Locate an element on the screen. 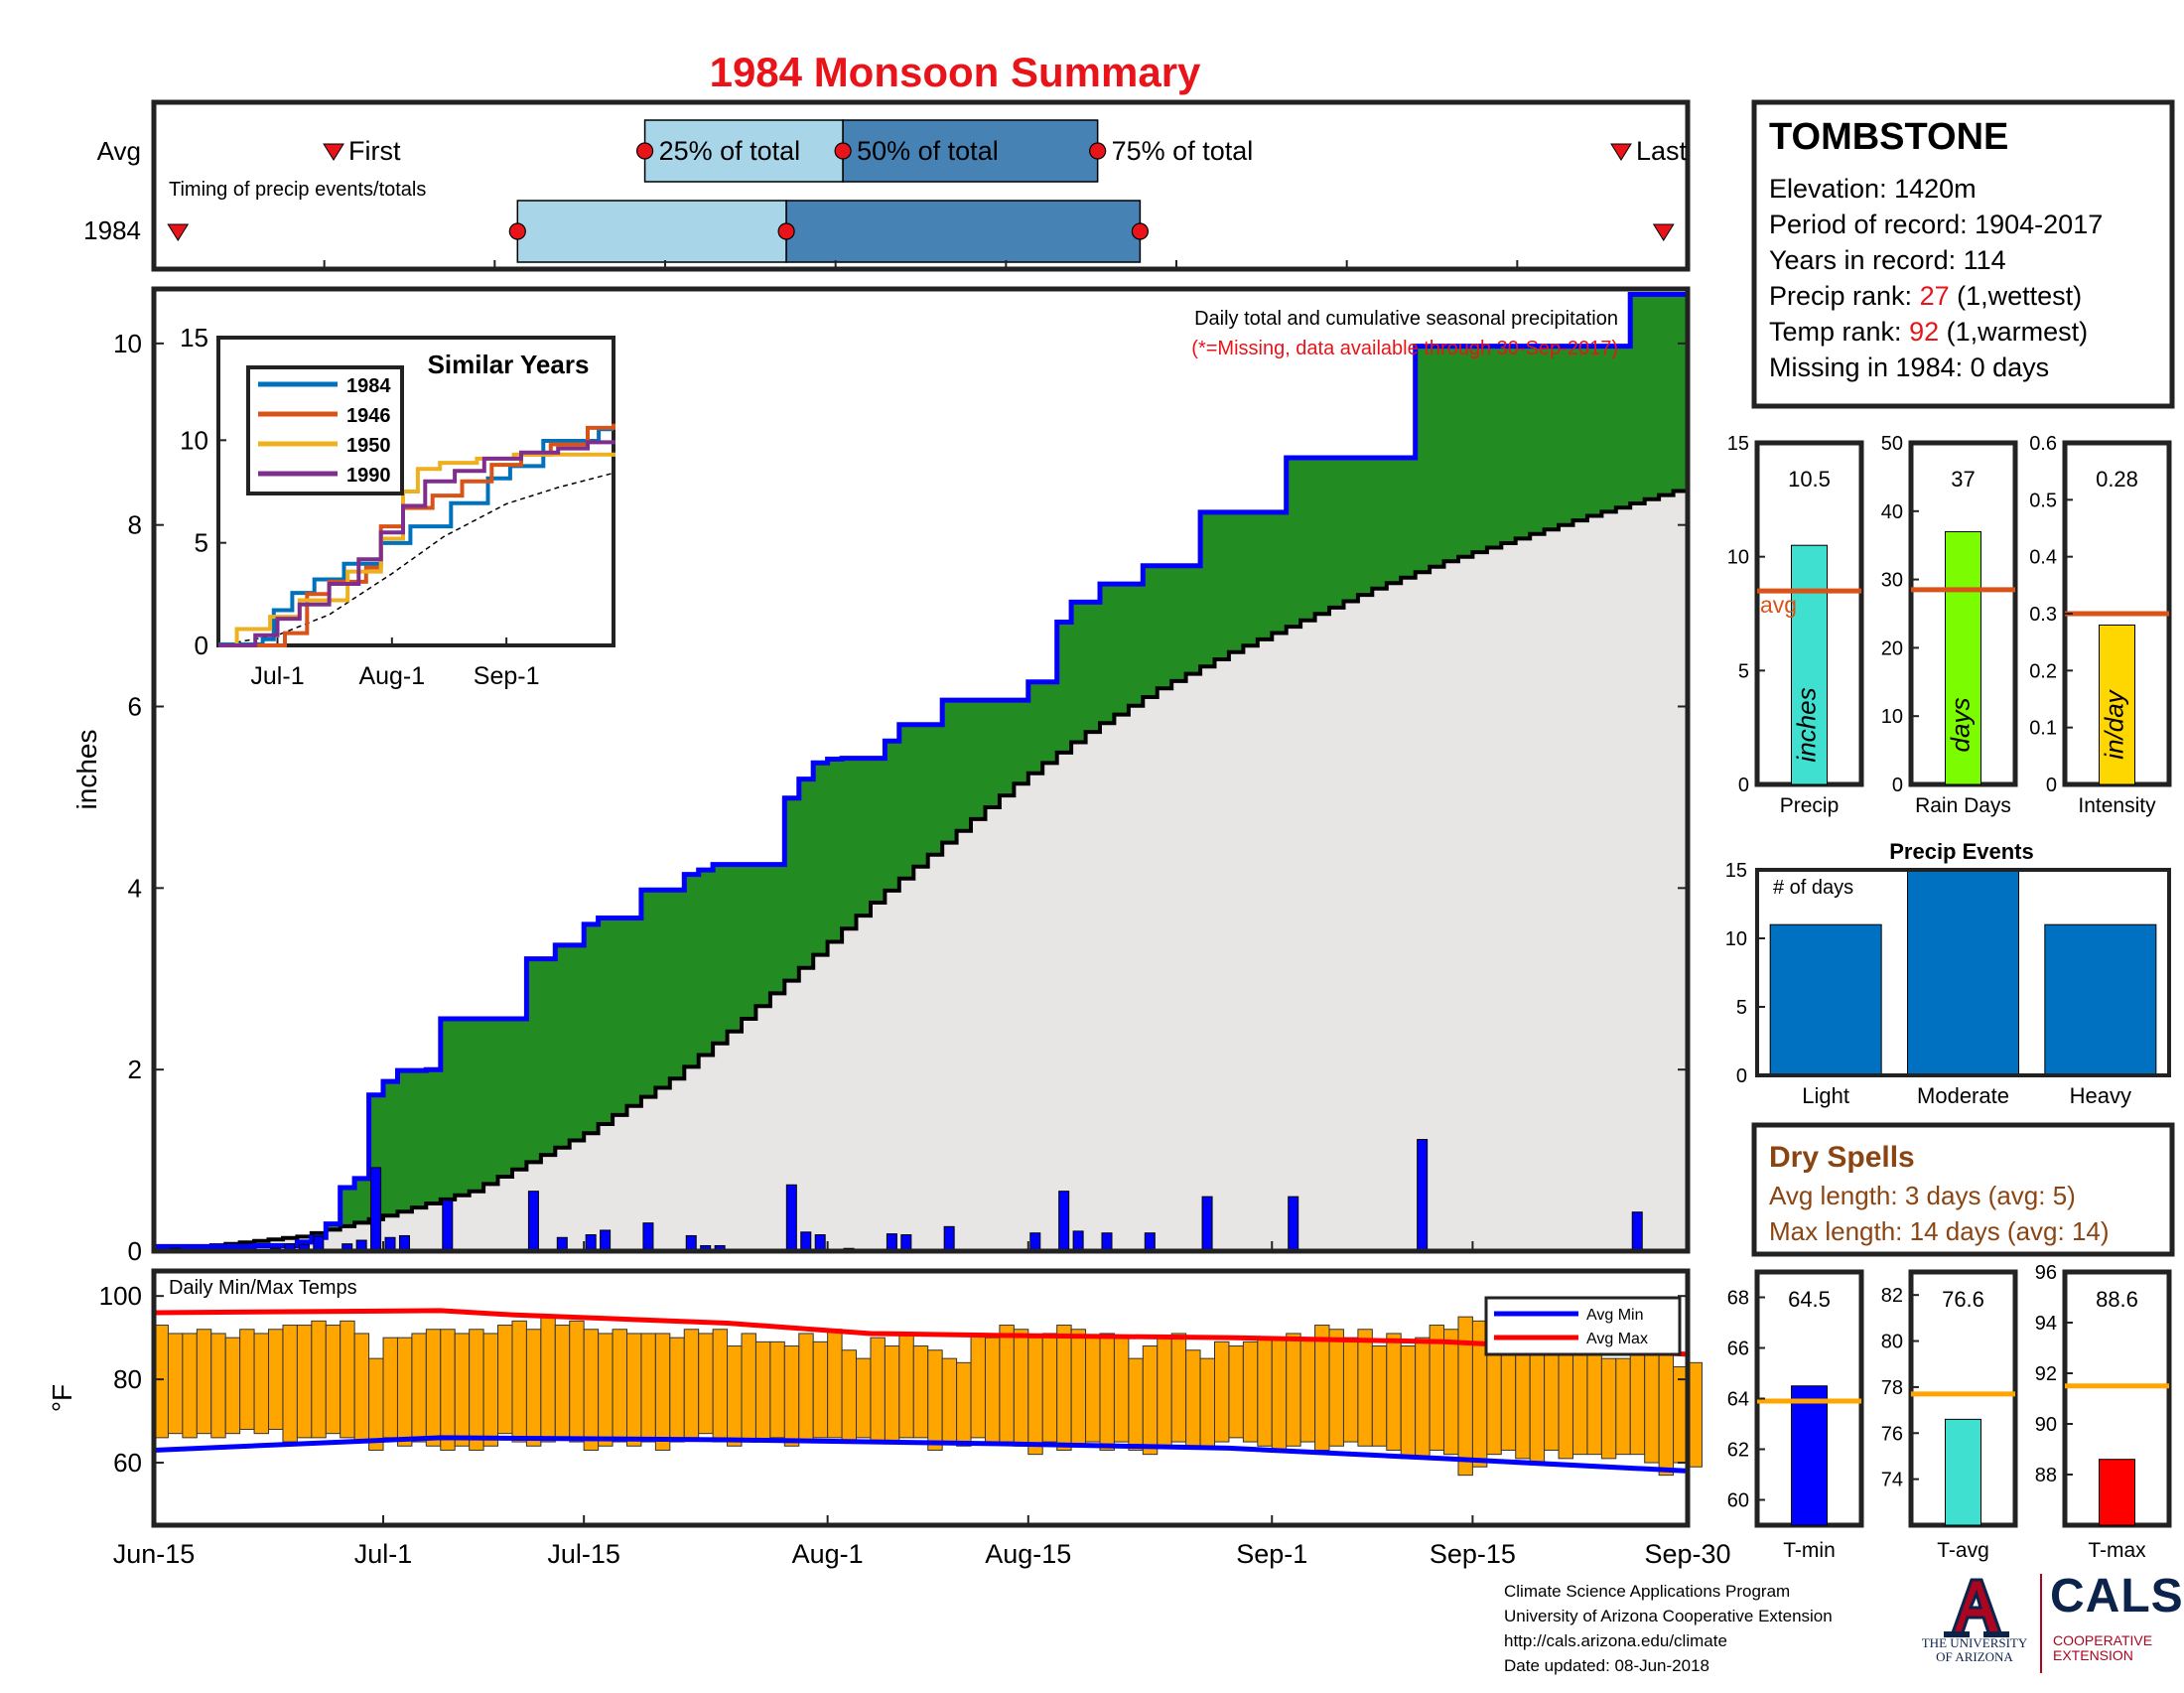 The height and width of the screenshot is (1693, 2184). temp-stat-y-tick-label: 68 is located at coordinates (1738, 1299).